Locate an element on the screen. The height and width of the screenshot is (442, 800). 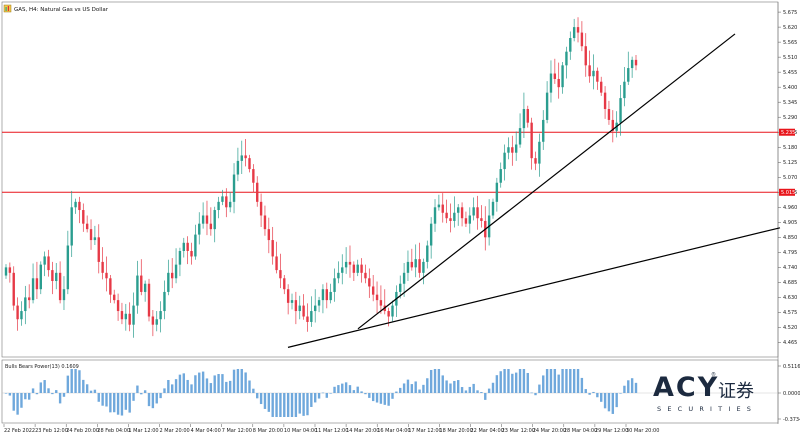
time-tick-label: 24 Feb 20:00 is located at coordinates (82, 431).